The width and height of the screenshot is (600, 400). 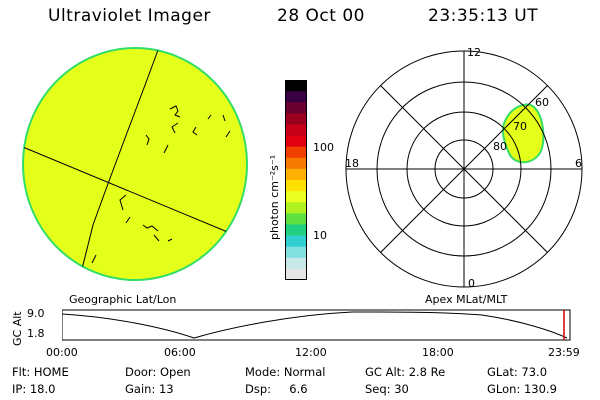 What do you see at coordinates (36, 333) in the screenshot?
I see `altitude-y-bottom: 1.8` at bounding box center [36, 333].